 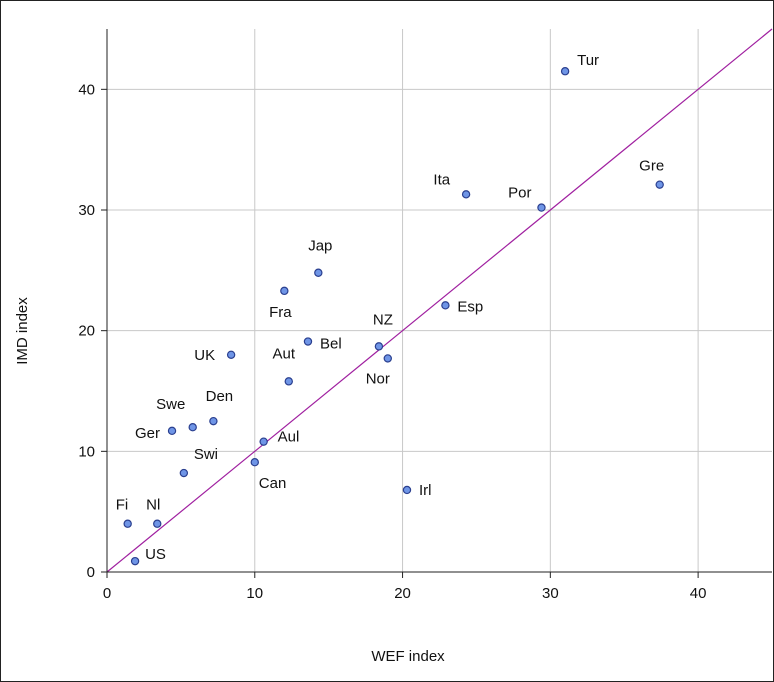 What do you see at coordinates (122, 505) in the screenshot?
I see `point-label: Fi` at bounding box center [122, 505].